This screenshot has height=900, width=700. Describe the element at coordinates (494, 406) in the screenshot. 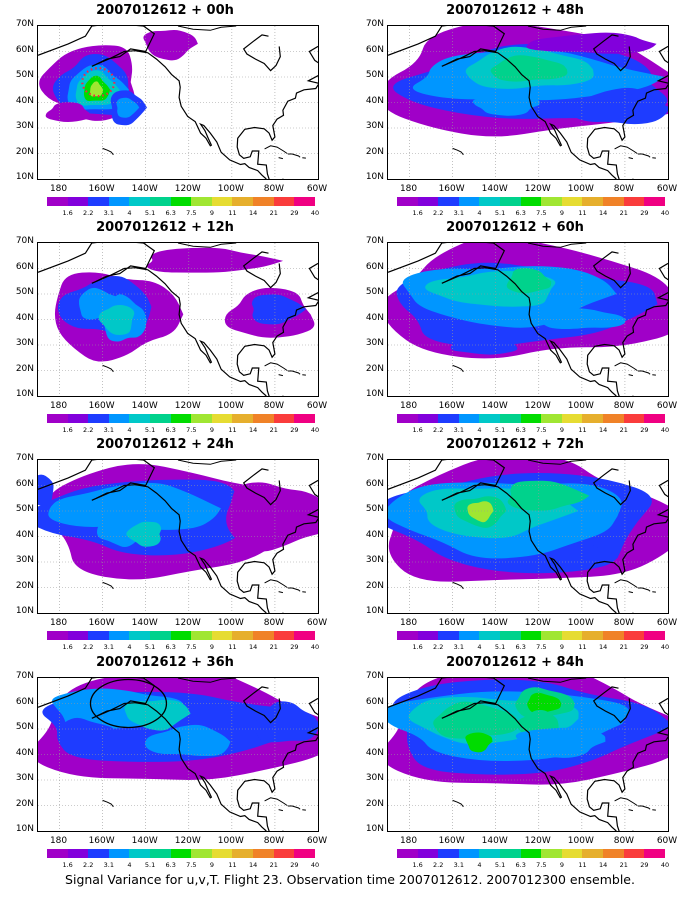

I see `longitude-label: 140W` at that location.